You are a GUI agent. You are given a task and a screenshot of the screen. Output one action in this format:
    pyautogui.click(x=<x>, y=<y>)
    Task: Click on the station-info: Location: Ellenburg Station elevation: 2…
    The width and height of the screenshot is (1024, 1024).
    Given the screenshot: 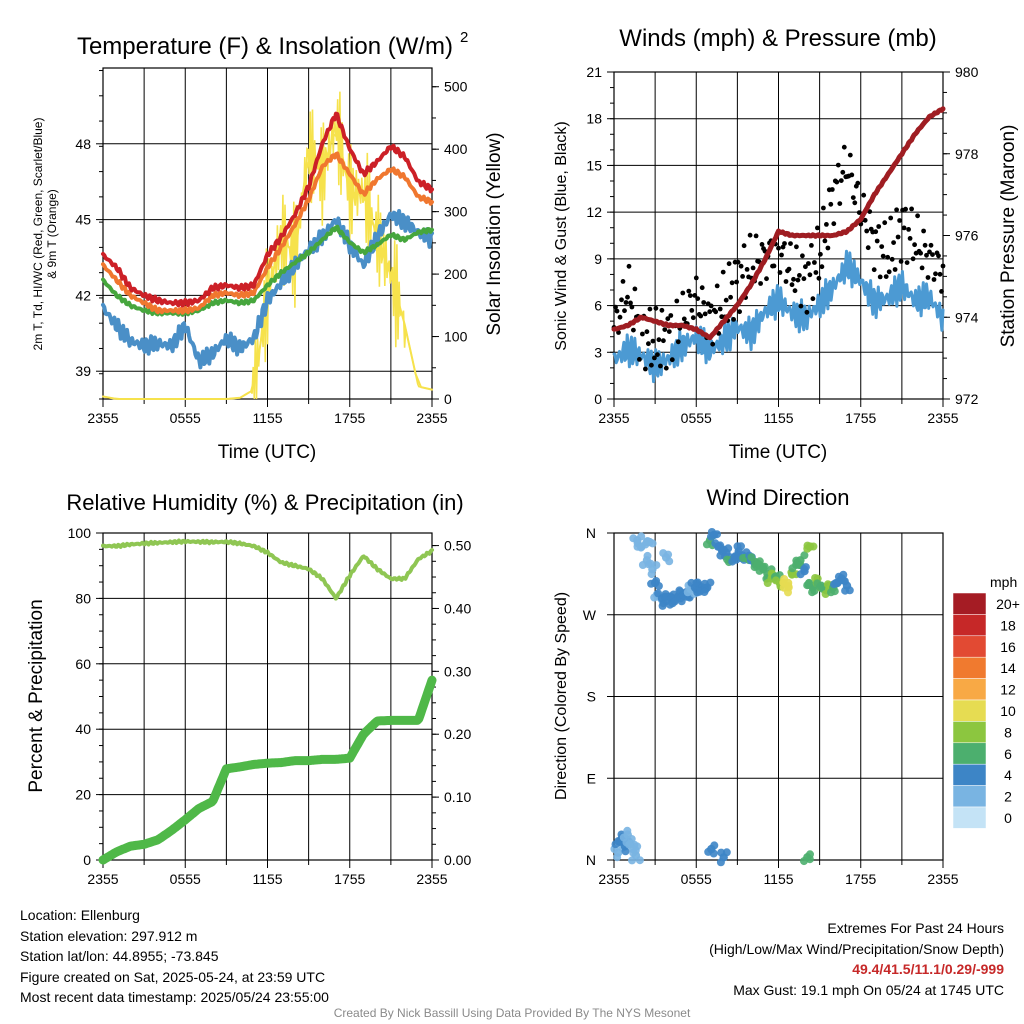 What is the action you would take?
    pyautogui.click(x=174, y=956)
    